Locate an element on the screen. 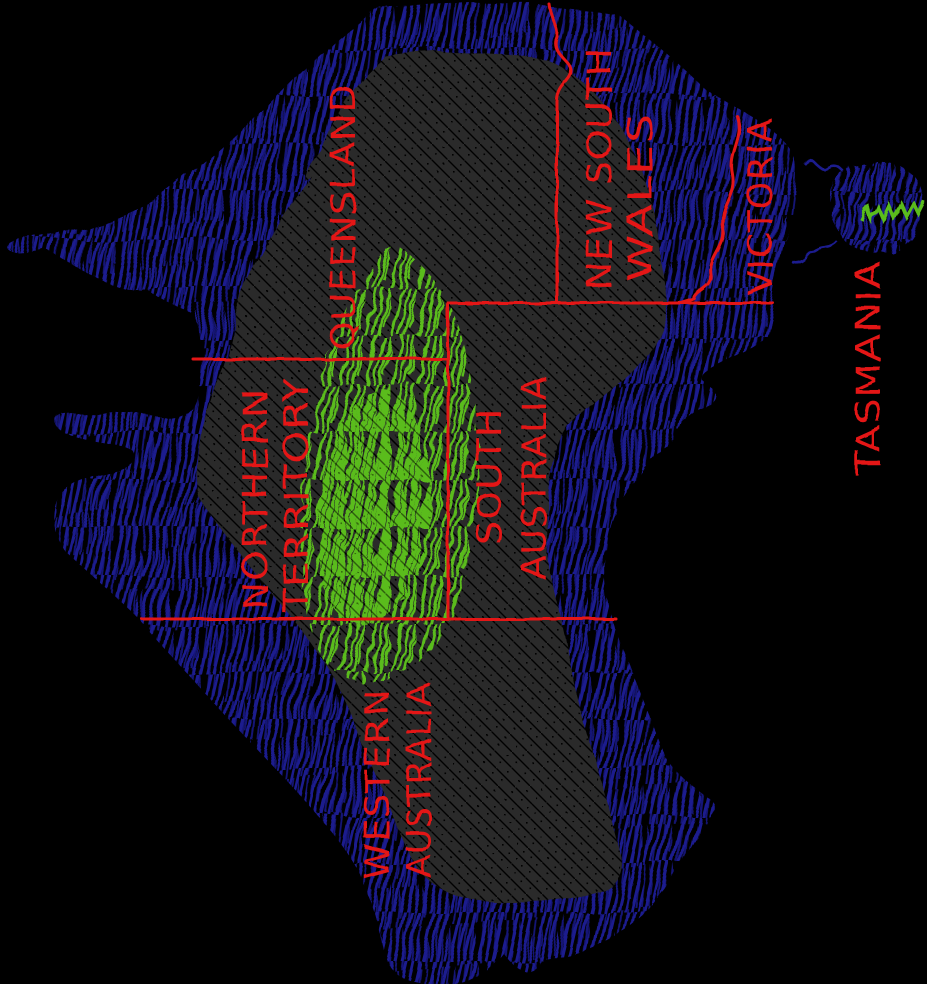 This screenshot has width=927, height=984. border-nsw-vic-murray is located at coordinates (710, 210).